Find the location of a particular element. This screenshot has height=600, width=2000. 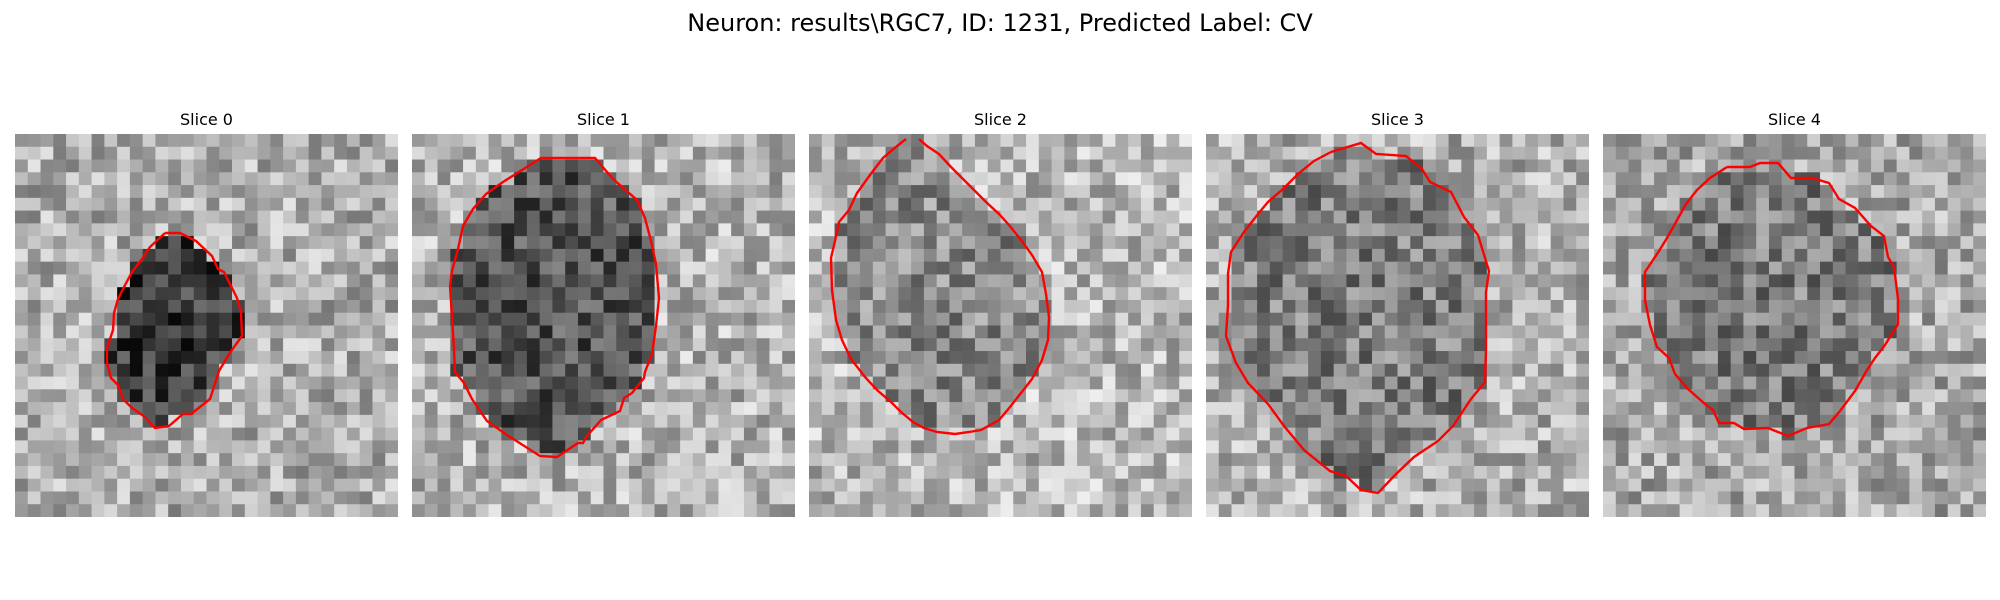

slice-image-svg is located at coordinates (1794, 325).